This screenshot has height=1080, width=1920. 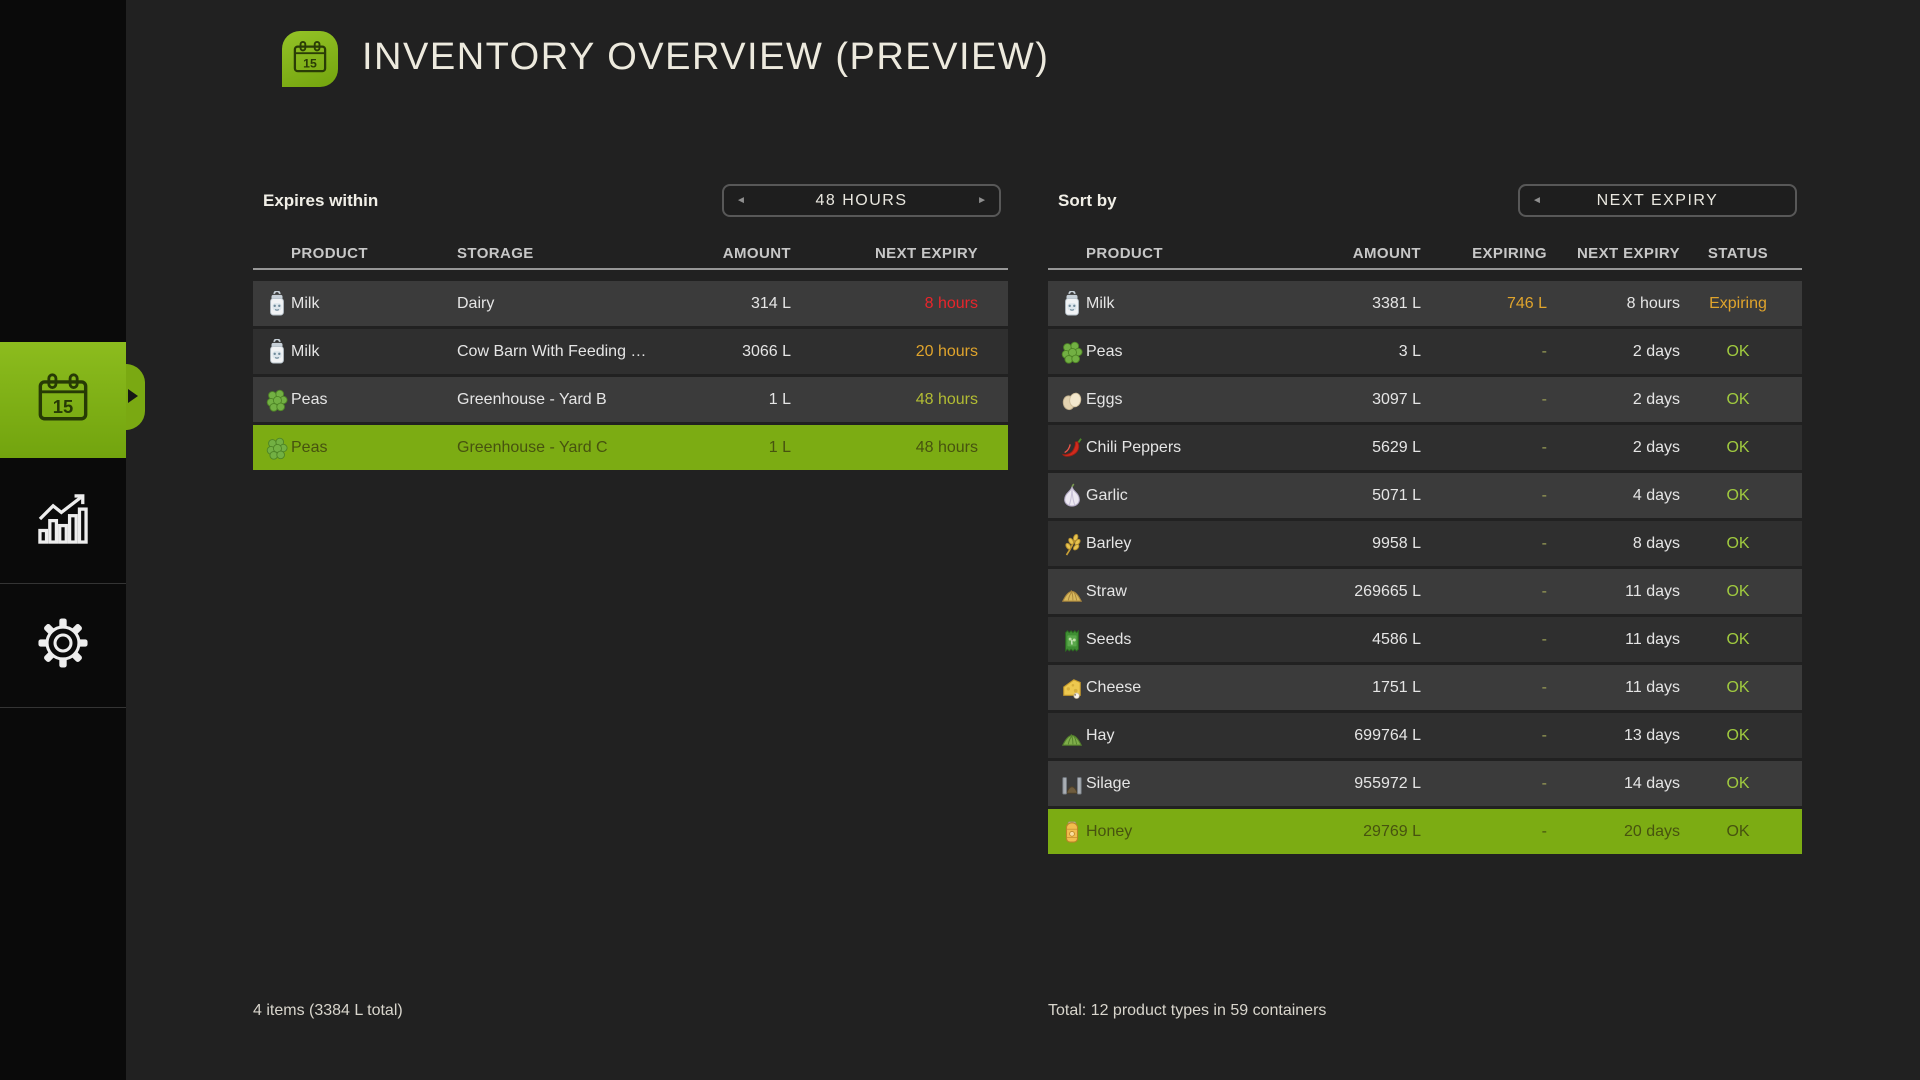 I want to click on table-header: PRODUCT AMOUNT EXPIRING NEXT EXPIRY STATUS, so click(x=1425, y=253).